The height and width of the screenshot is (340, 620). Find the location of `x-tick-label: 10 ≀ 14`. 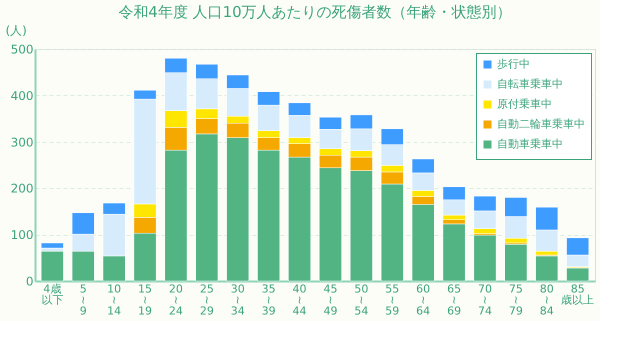

x-tick-label: 10 ≀ 14 is located at coordinates (114, 300).